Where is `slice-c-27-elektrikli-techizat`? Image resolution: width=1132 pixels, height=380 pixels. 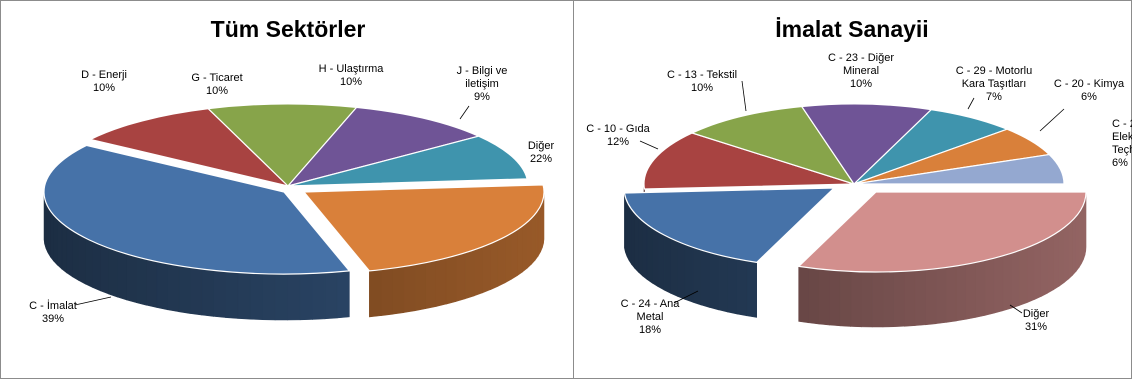 slice-c-27-elektrikli-techizat is located at coordinates (959, 169).